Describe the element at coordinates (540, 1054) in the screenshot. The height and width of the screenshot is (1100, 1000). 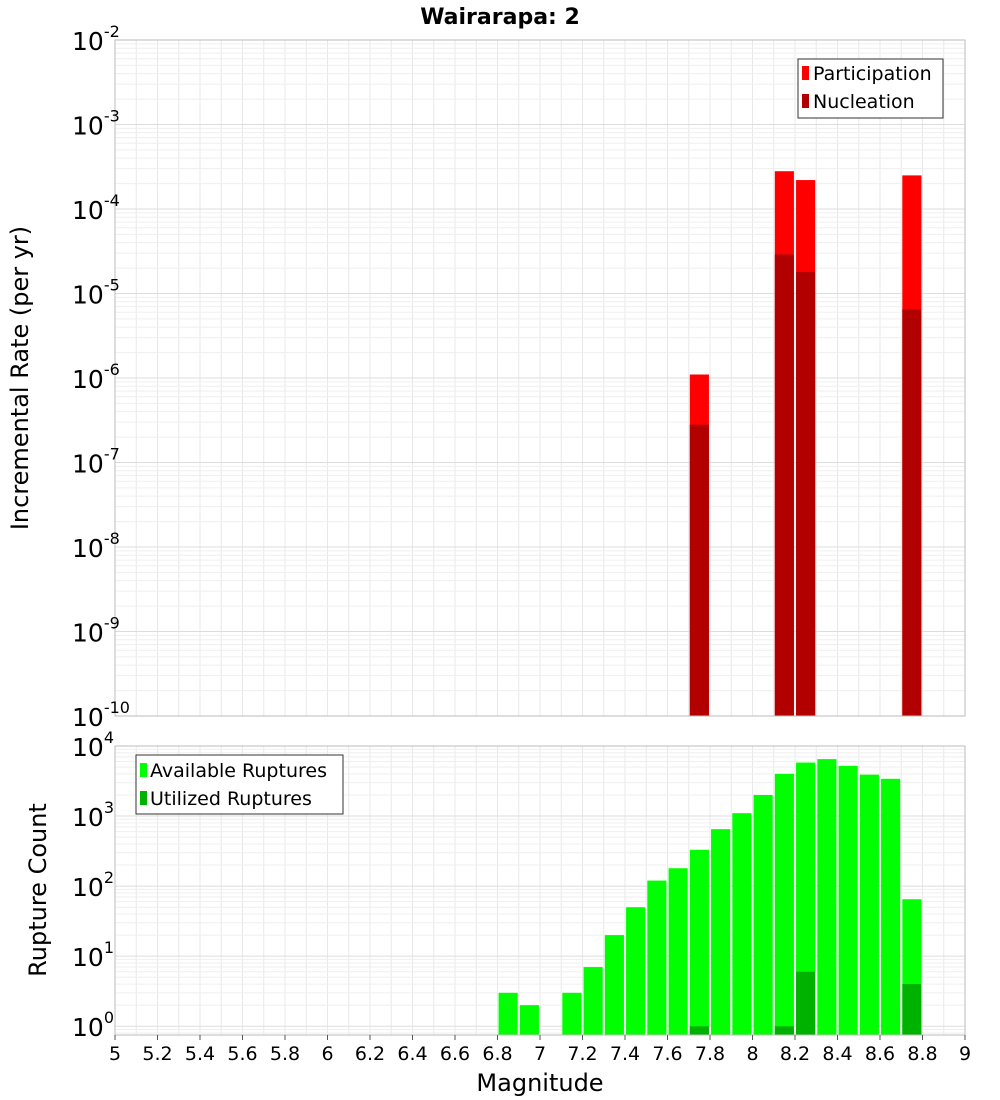
I see `x-tick-label: 7` at that location.